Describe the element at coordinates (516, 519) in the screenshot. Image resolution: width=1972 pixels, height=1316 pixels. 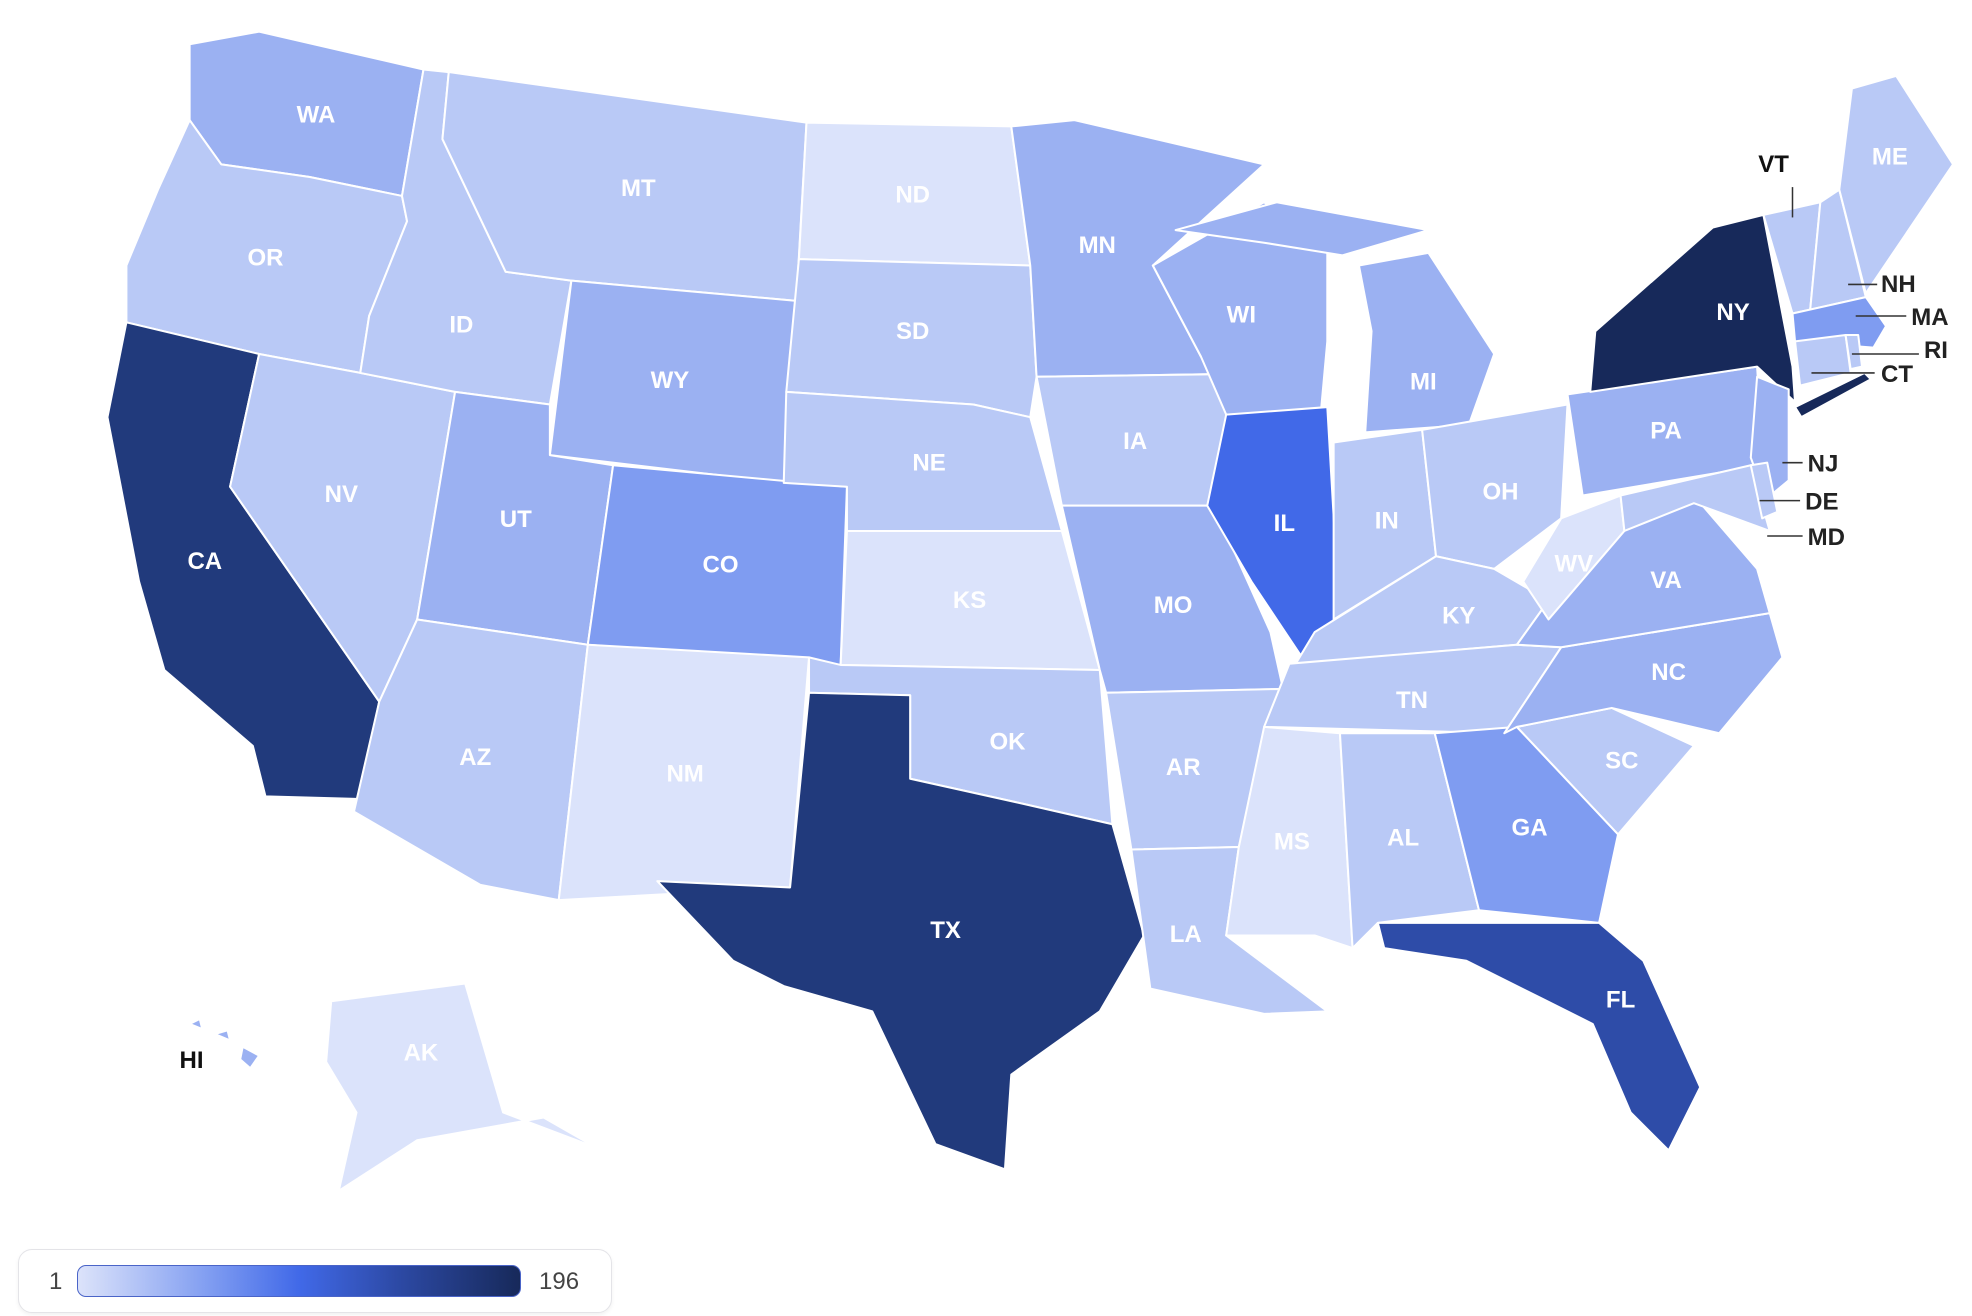
I see `state-label-ut: UT` at that location.